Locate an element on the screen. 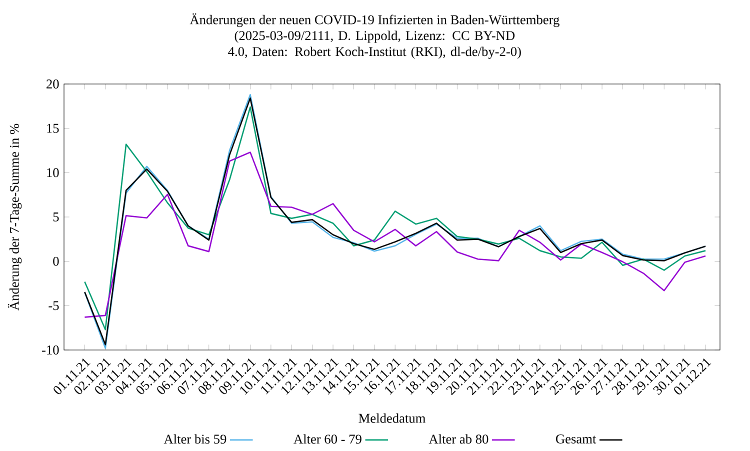 The image size is (750, 451). legend-label: Alter 60 - 79 is located at coordinates (328, 439).